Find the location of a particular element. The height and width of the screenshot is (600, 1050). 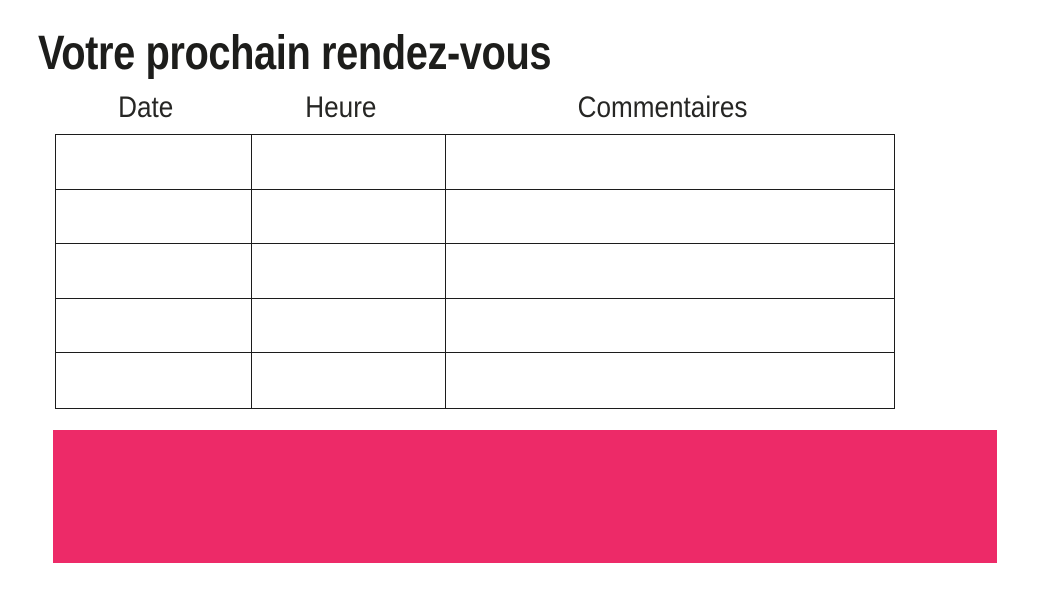

column-header-heure-label: Heure is located at coordinates (341, 107).